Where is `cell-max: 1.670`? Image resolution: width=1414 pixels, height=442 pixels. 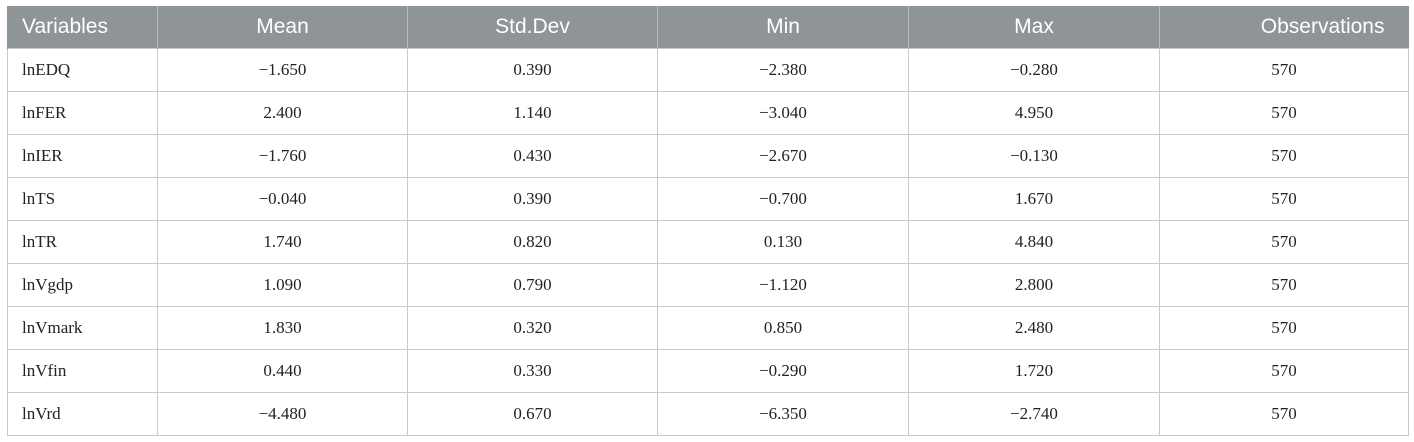
cell-max: 1.670 is located at coordinates (1034, 199).